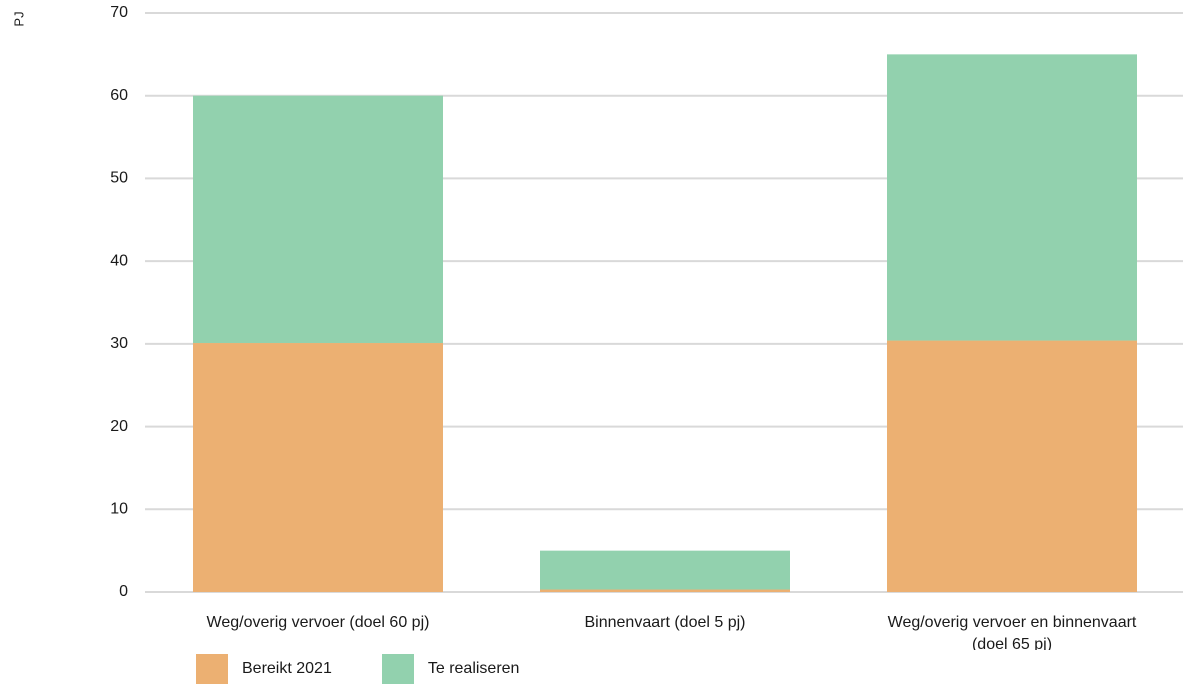 This screenshot has height=684, width=1189. What do you see at coordinates (18, 18) in the screenshot?
I see `y-axis-label: PJ` at bounding box center [18, 18].